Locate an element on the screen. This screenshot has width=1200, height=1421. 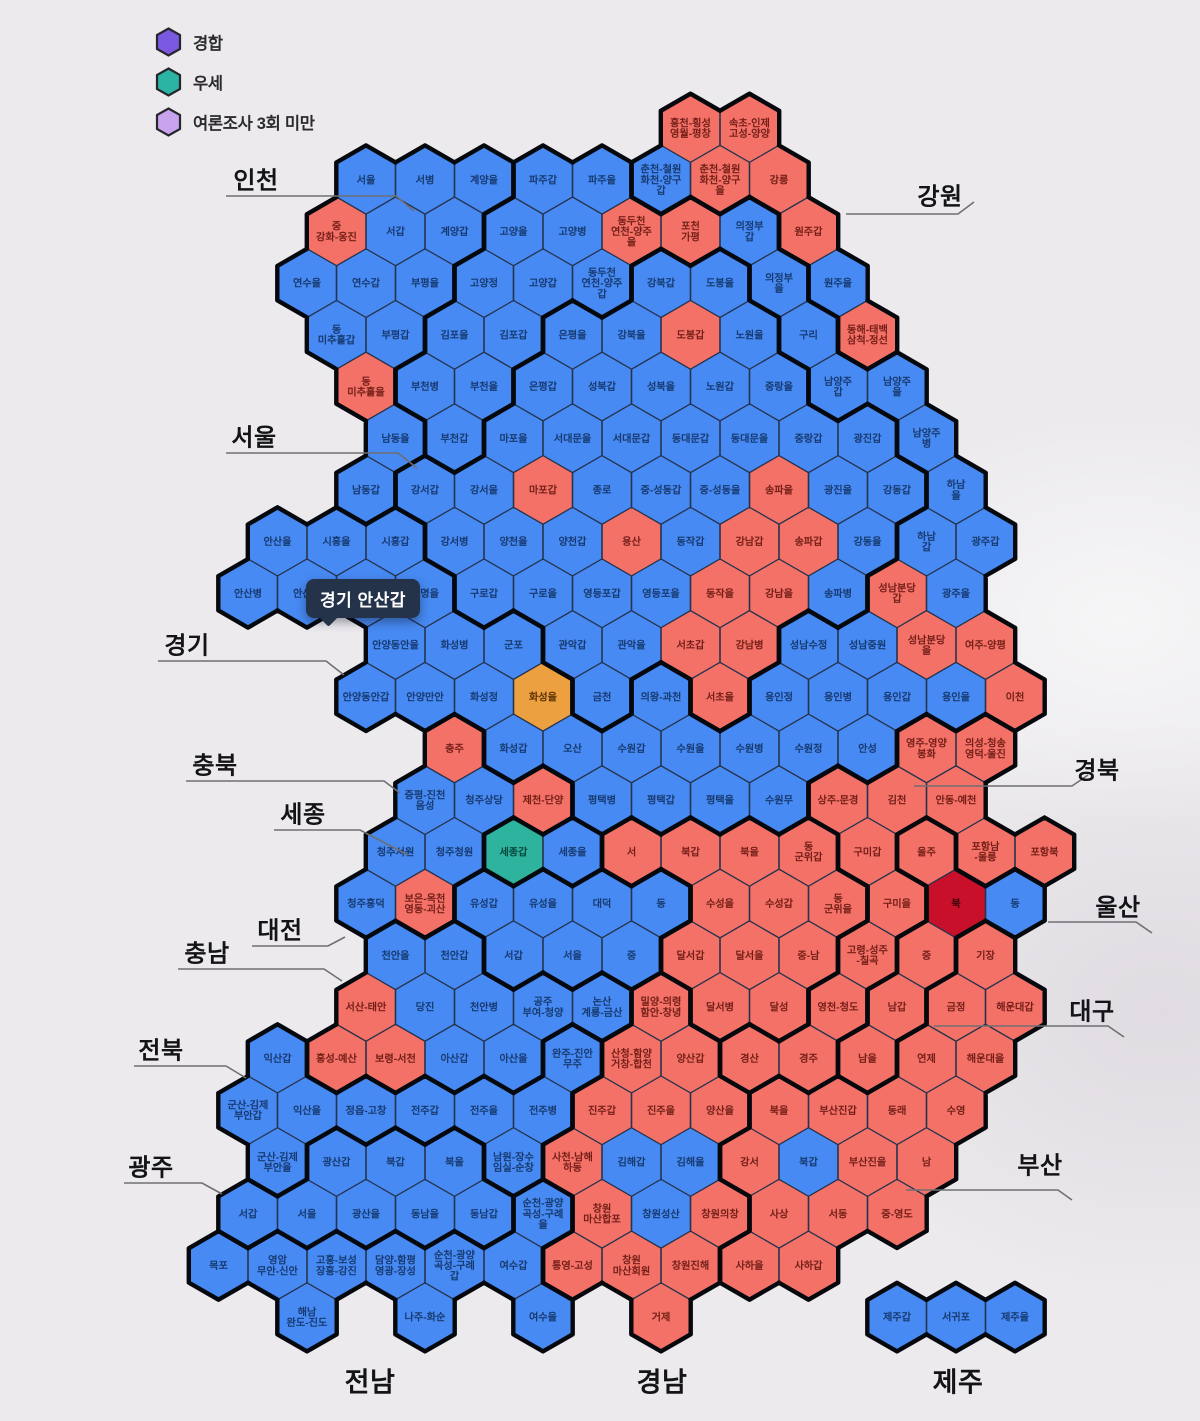
district-hex-중랑을 is located at coordinates (779, 386).